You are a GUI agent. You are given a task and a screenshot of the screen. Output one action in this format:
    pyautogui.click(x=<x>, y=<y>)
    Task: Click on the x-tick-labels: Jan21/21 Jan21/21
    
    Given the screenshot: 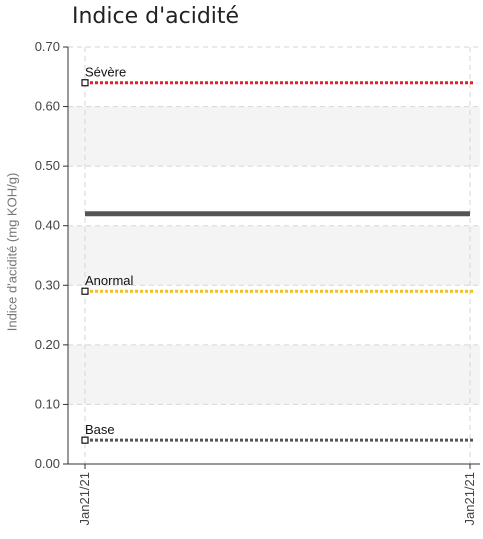 What is the action you would take?
    pyautogui.click(x=277, y=499)
    